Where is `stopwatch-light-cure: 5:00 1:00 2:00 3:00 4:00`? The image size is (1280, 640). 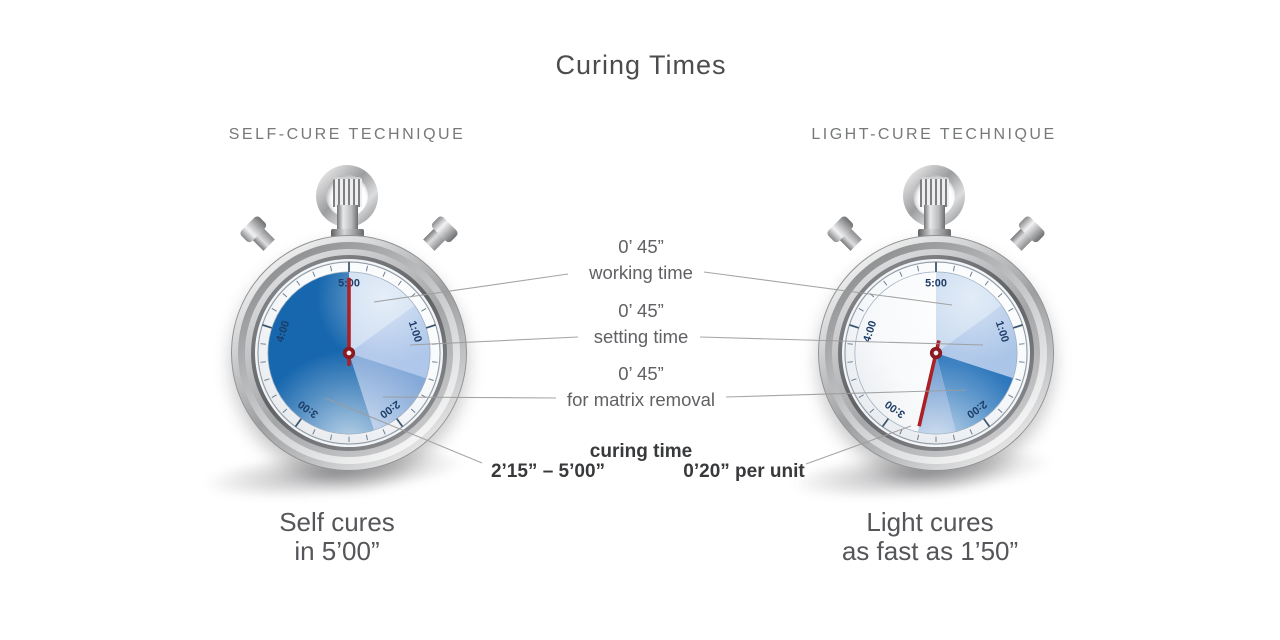
stopwatch-light-cure: 5:00 1:00 2:00 3:00 4:00 is located at coordinates (924, 337).